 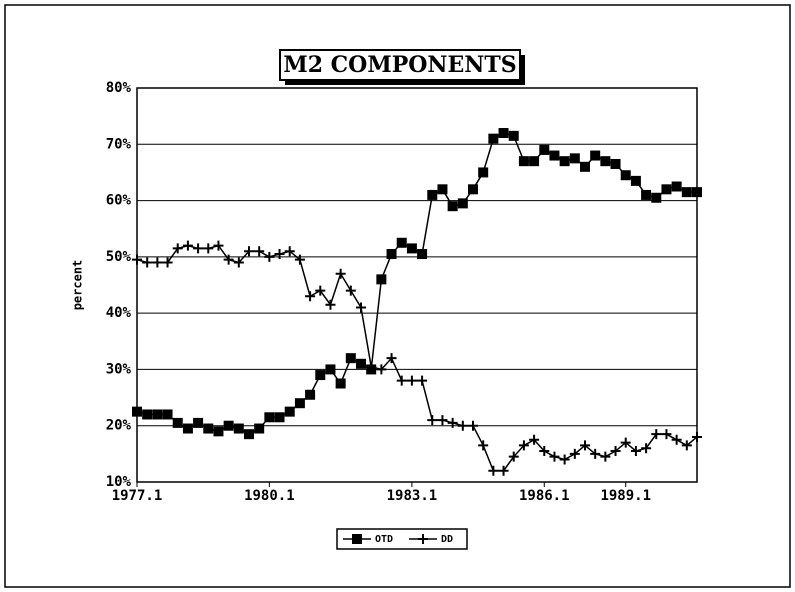 What do you see at coordinates (447, 539) in the screenshot?
I see `legend-label: DD` at bounding box center [447, 539].